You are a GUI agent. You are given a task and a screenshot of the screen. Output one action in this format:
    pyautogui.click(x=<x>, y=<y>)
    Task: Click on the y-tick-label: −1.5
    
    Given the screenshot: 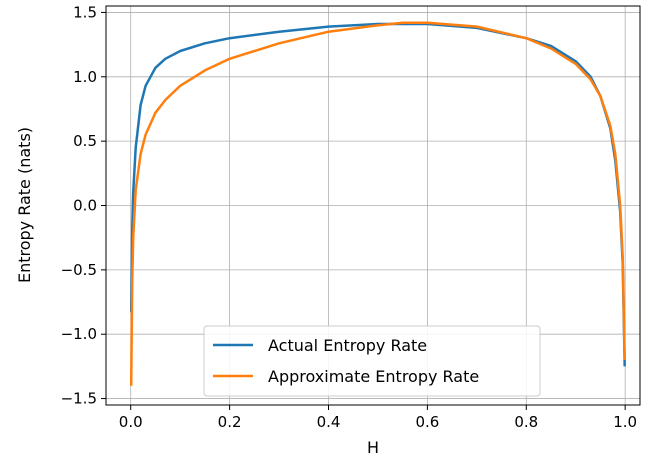 What is the action you would take?
    pyautogui.click(x=79, y=399)
    